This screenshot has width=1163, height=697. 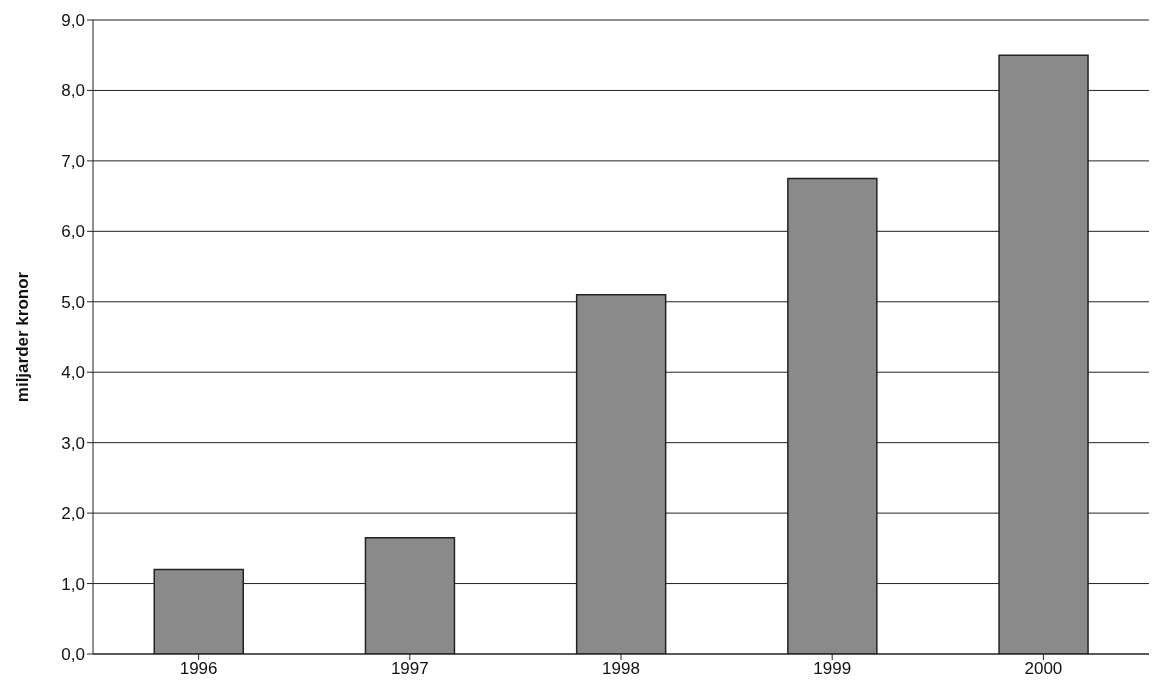 I want to click on y-tick-label: 4,0, so click(x=73, y=373).